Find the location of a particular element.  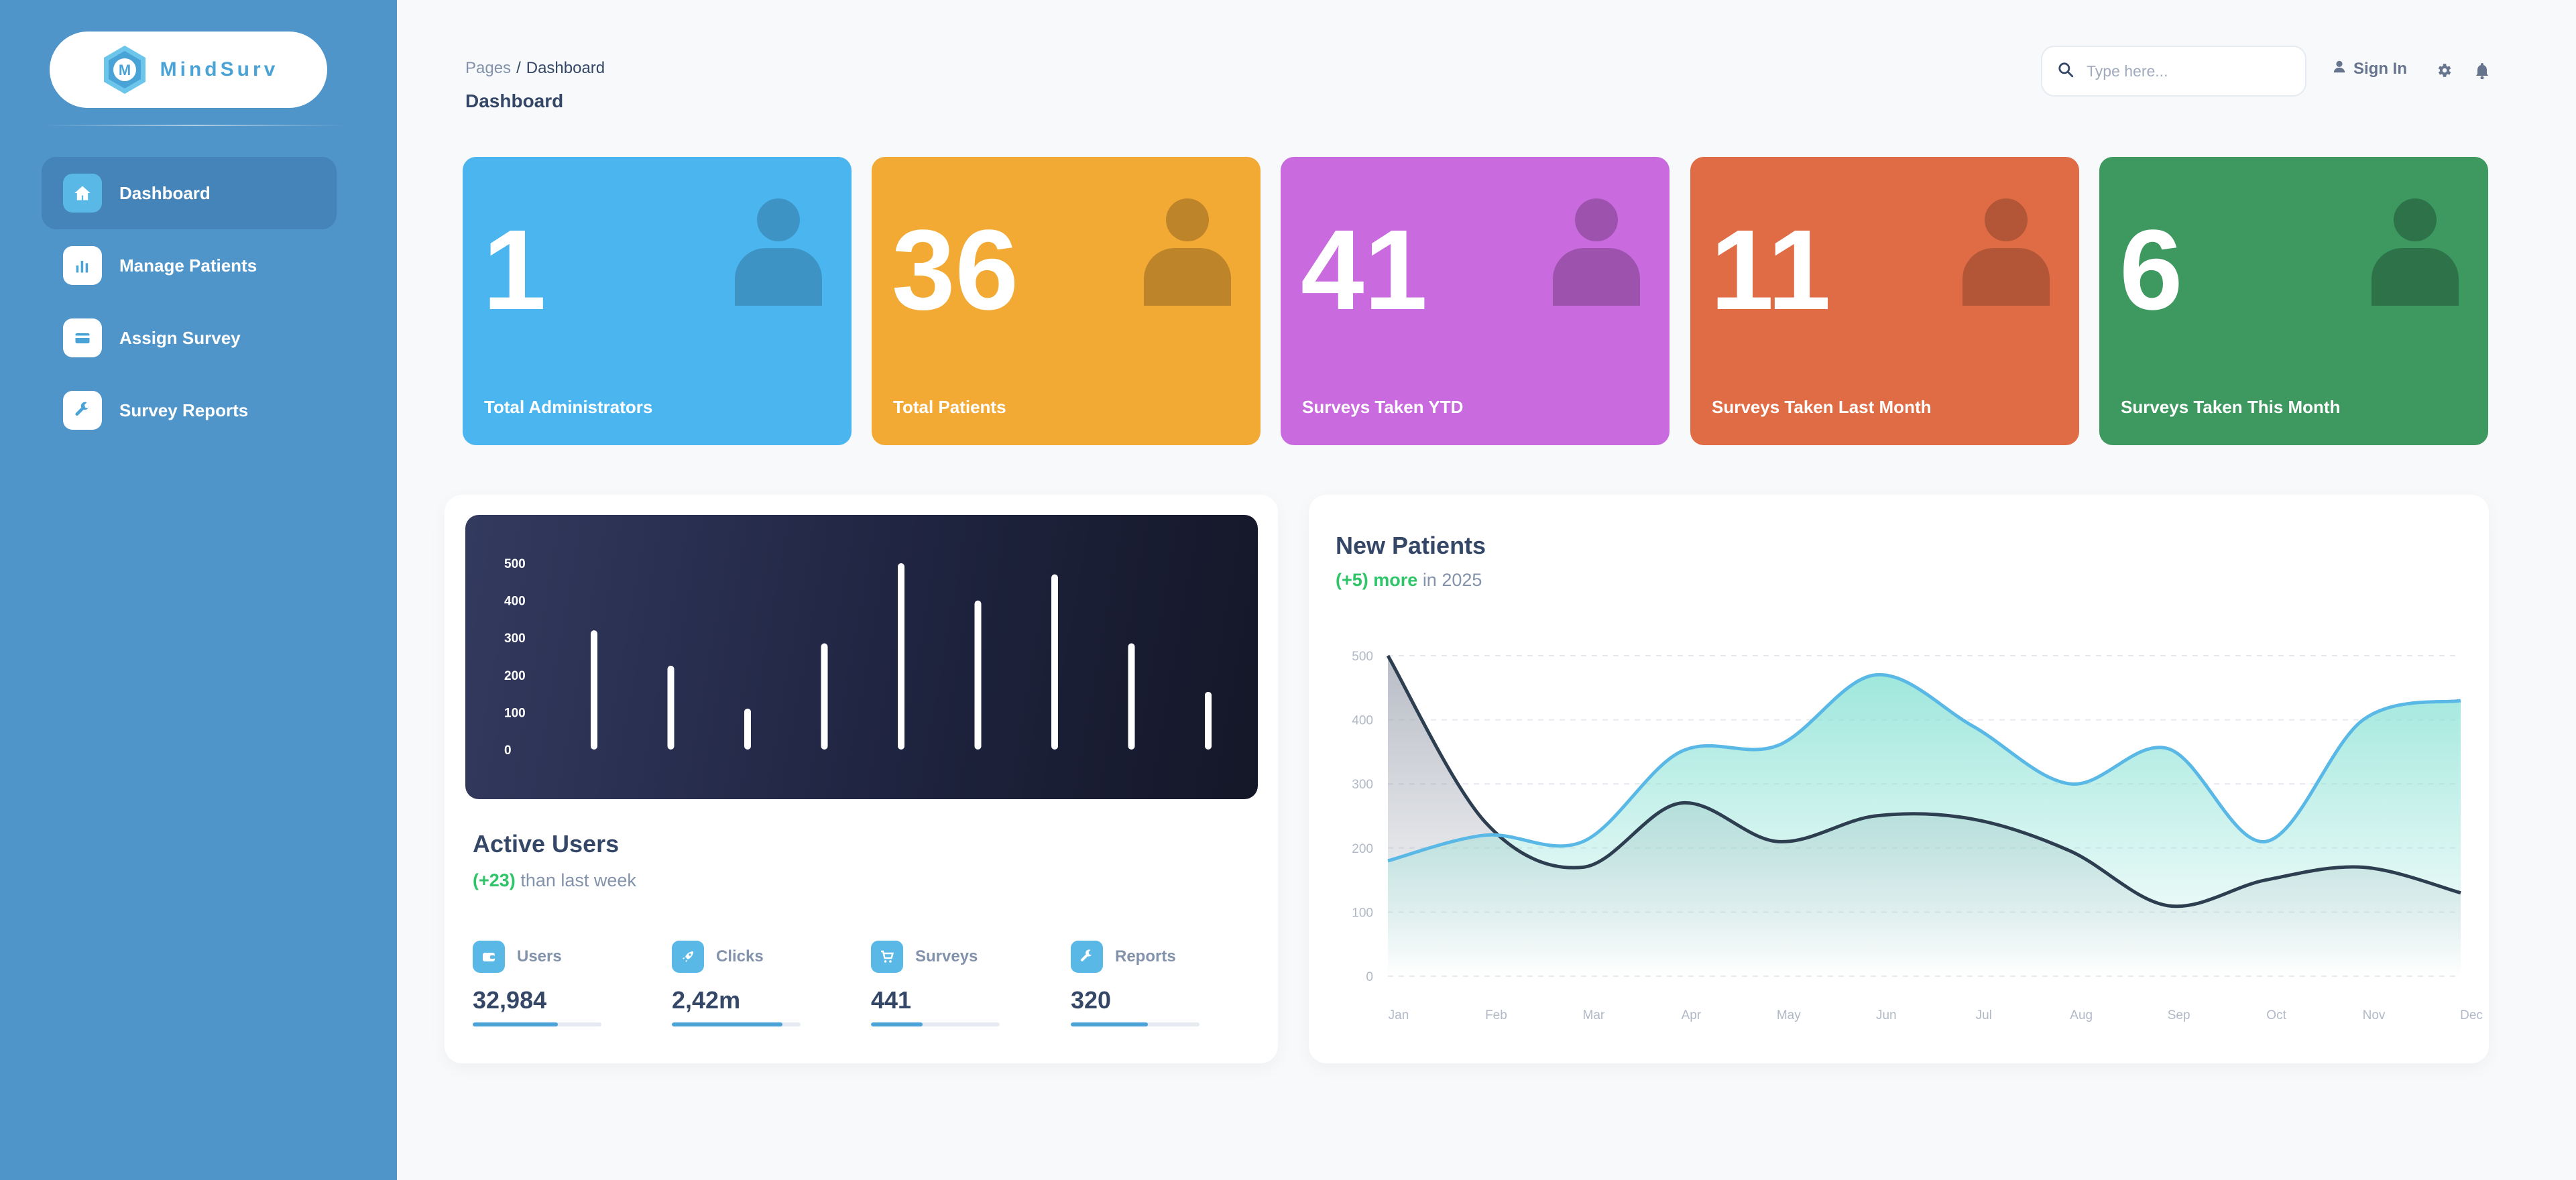

stat-value: 1 is located at coordinates (514, 270).